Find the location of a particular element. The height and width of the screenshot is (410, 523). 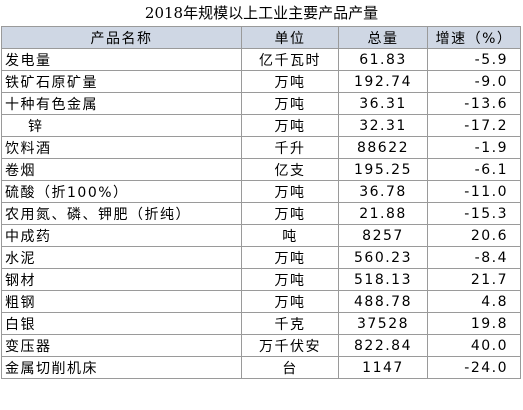

table-header: 产品名称 单位 总量 增速（%） is located at coordinates (261, 37).